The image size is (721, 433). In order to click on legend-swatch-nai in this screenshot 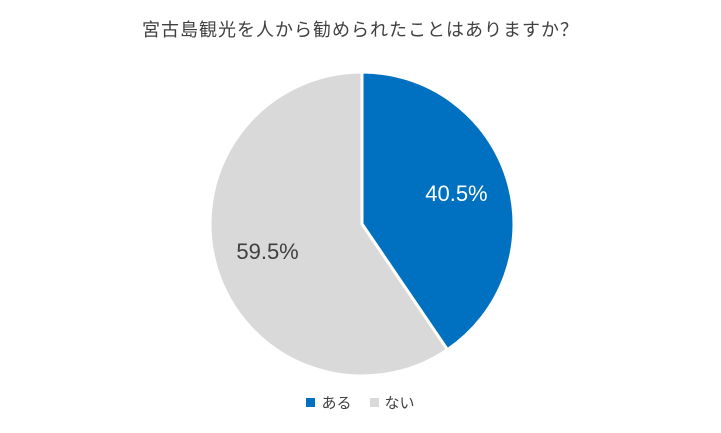, I will do `click(374, 402)`.